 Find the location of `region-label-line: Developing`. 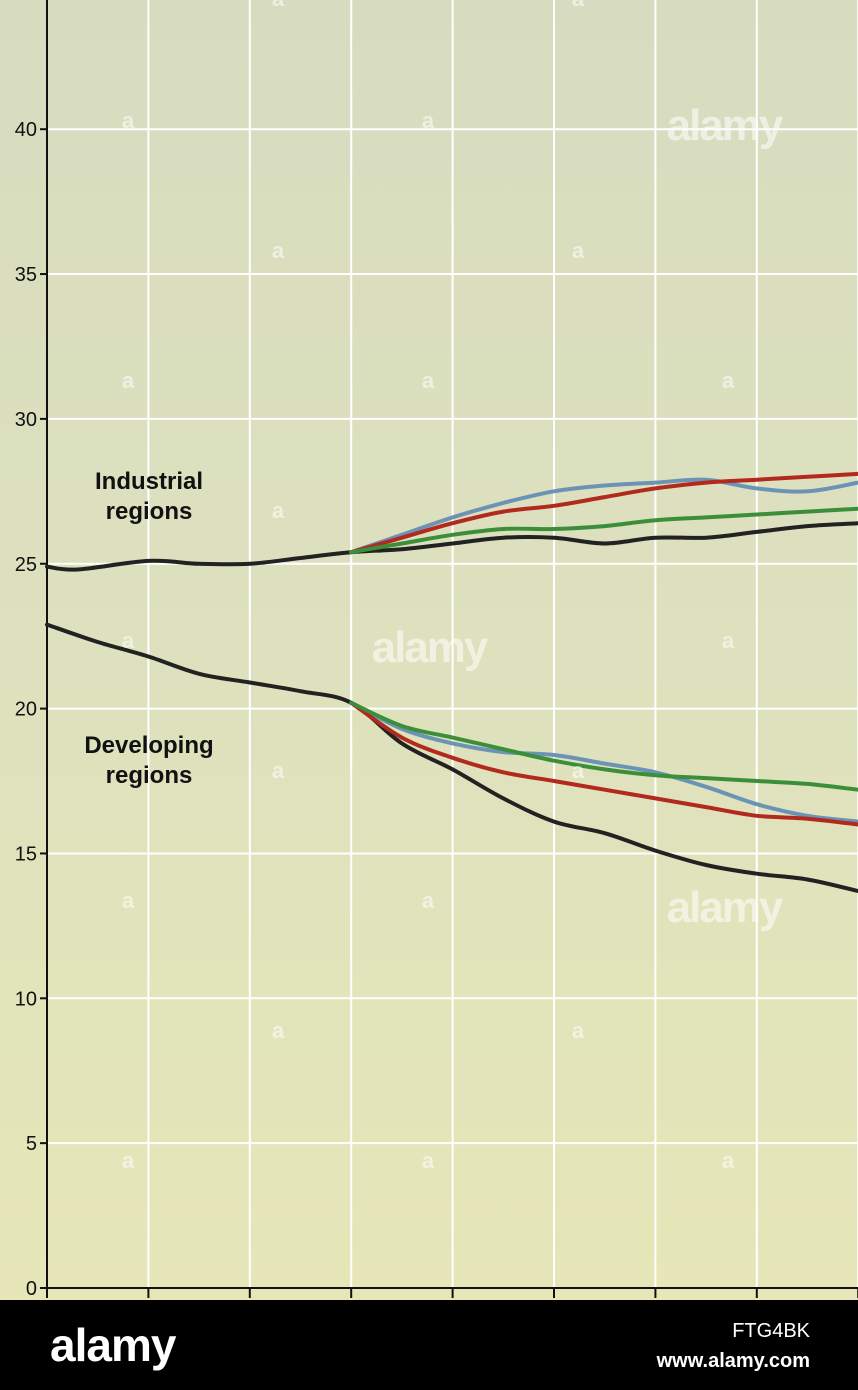

region-label-line: Developing is located at coordinates (148, 745).